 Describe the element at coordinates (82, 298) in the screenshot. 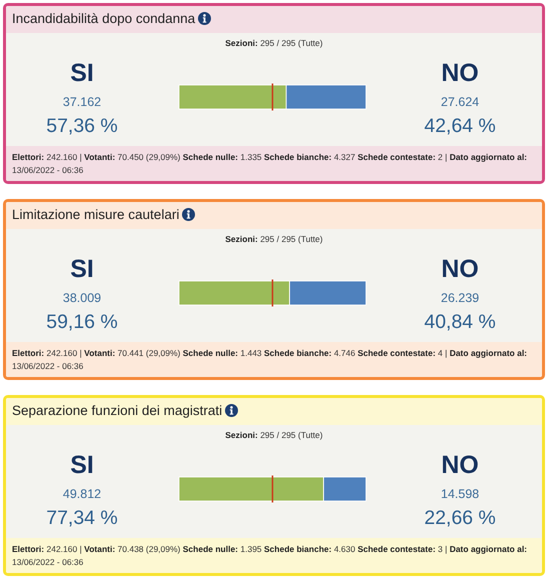

I see `text: 38.009` at that location.